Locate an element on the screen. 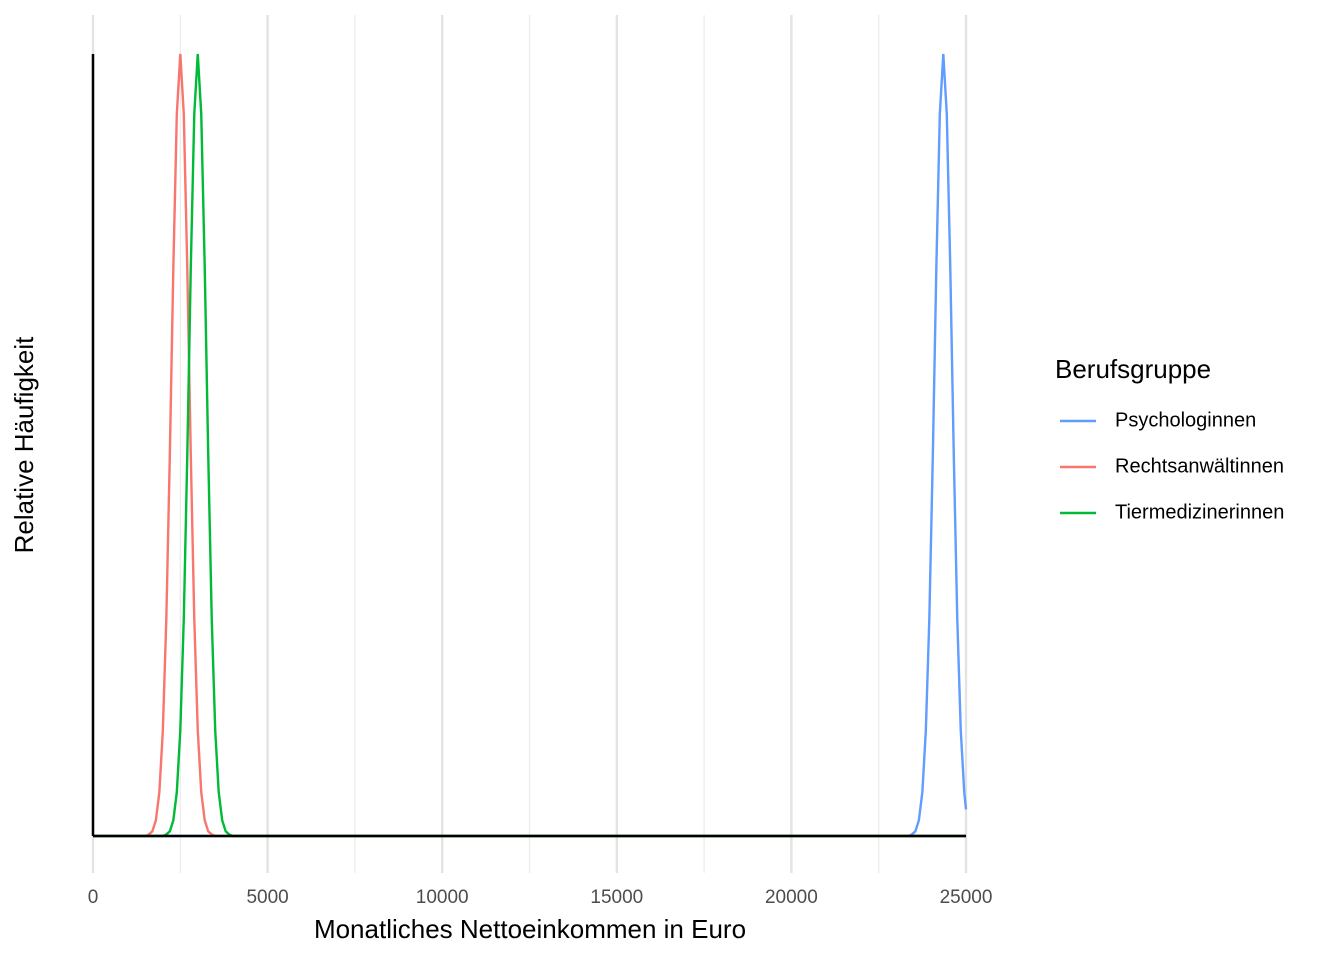  x-tick-label: 20000 is located at coordinates (791, 897).